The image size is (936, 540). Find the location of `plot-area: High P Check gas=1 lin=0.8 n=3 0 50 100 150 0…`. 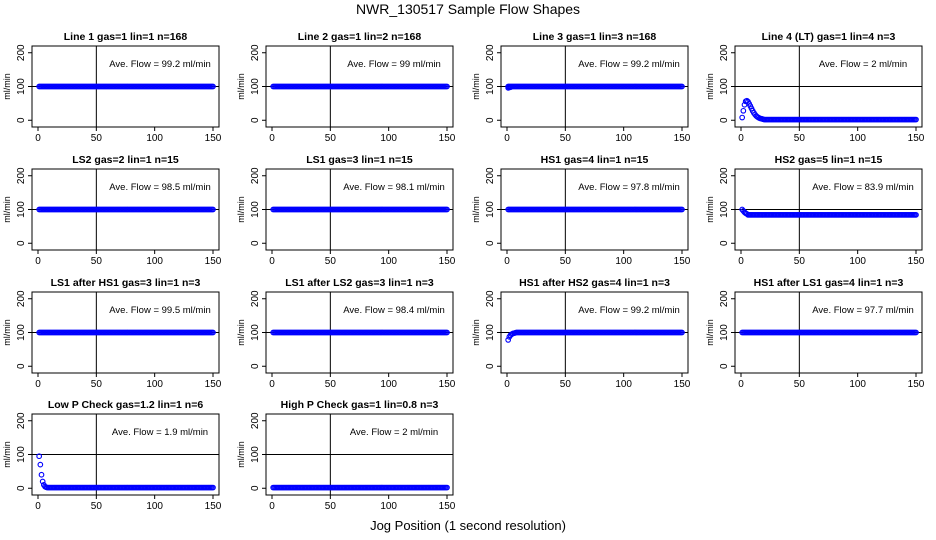

plot-area: High P Check gas=1 lin=0.8 n=3 0 50 100 150 0… is located at coordinates (346, 455).